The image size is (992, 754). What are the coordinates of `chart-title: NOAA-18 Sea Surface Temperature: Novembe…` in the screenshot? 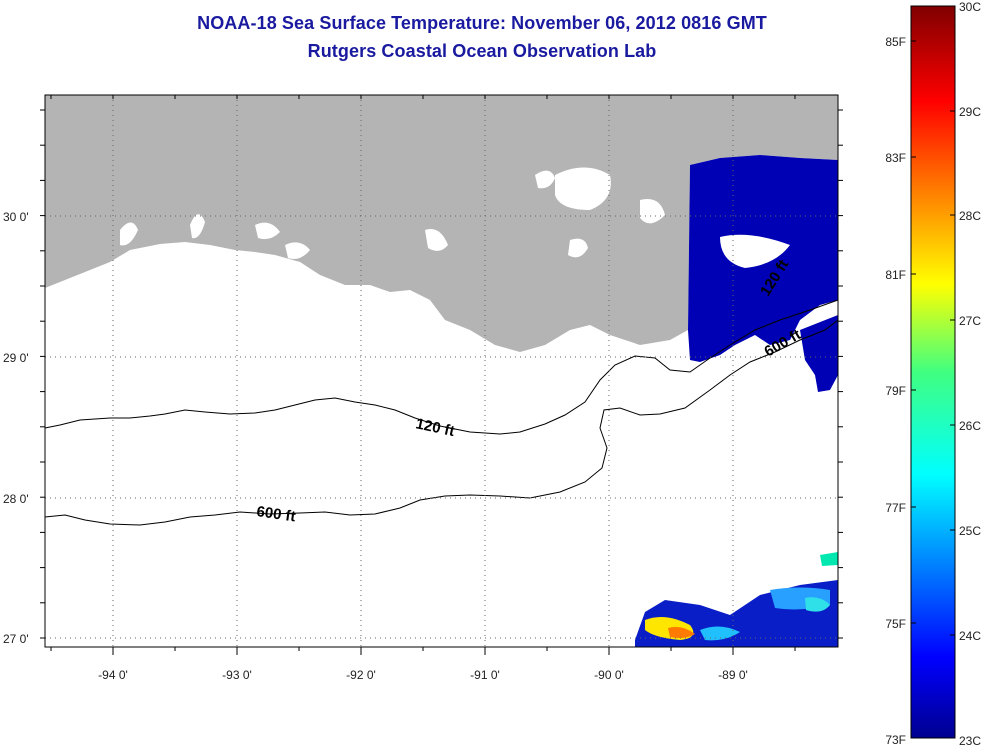 It's located at (482, 23).